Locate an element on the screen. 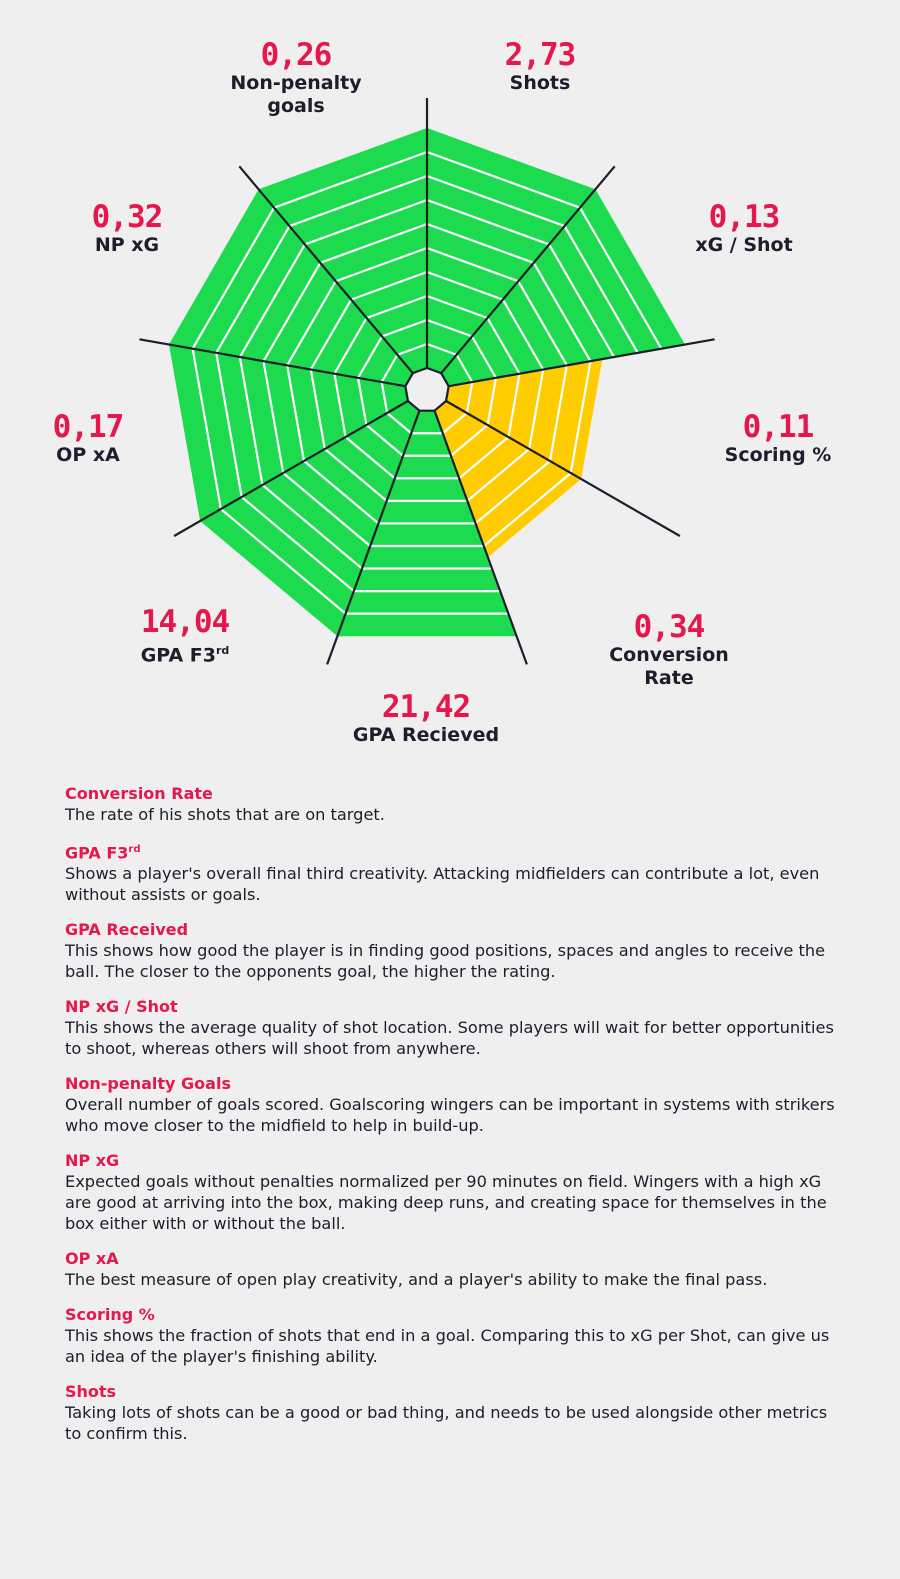 This screenshot has height=1579, width=900. glossary-term: NP xG / Shot is located at coordinates (121, 1007).